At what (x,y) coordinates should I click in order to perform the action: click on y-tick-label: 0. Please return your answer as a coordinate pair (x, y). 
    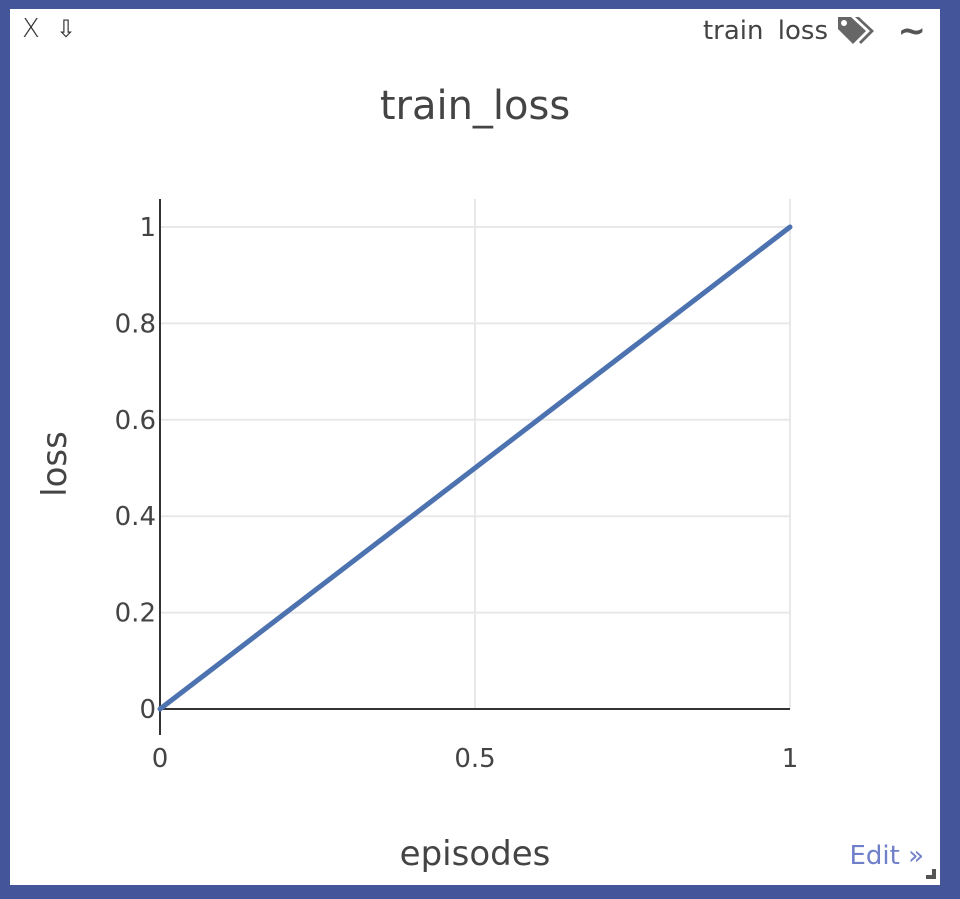
    Looking at the image, I should click on (147, 710).